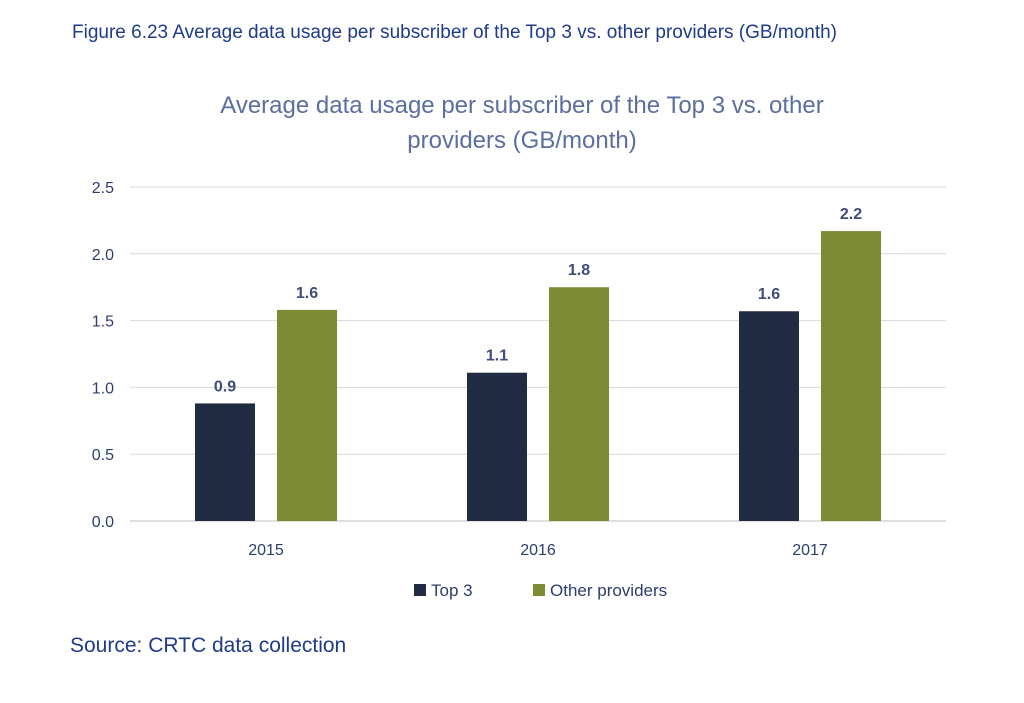  Describe the element at coordinates (208, 645) in the screenshot. I see `source-note: Source: CRTC data collection` at that location.